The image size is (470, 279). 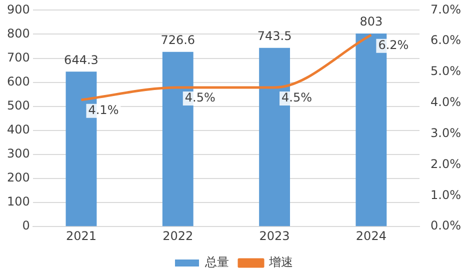 I want to click on y2-tick-label: 7.0%, so click(x=446, y=9).